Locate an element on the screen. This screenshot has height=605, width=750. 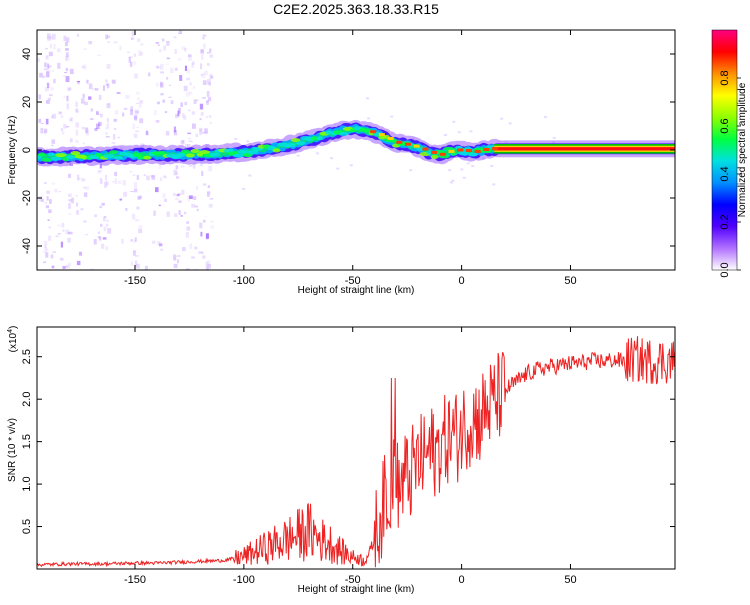
x-tick-label: -100 is located at coordinates (244, 281).